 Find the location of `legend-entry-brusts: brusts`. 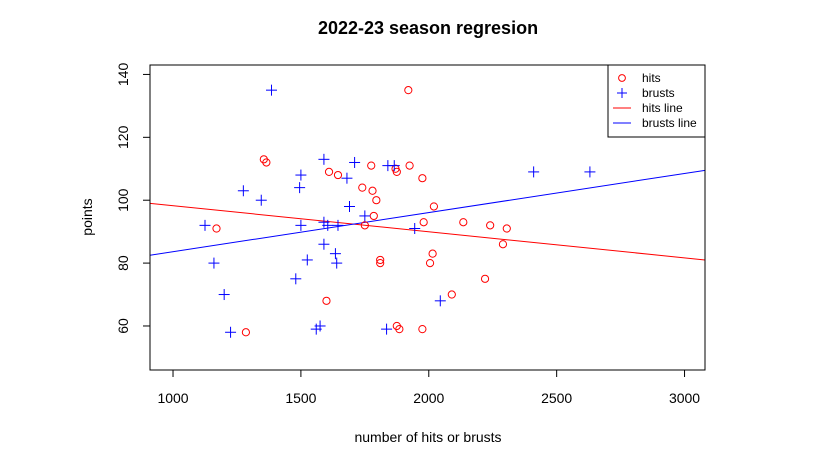

legend-entry-brusts: brusts is located at coordinates (646, 93).